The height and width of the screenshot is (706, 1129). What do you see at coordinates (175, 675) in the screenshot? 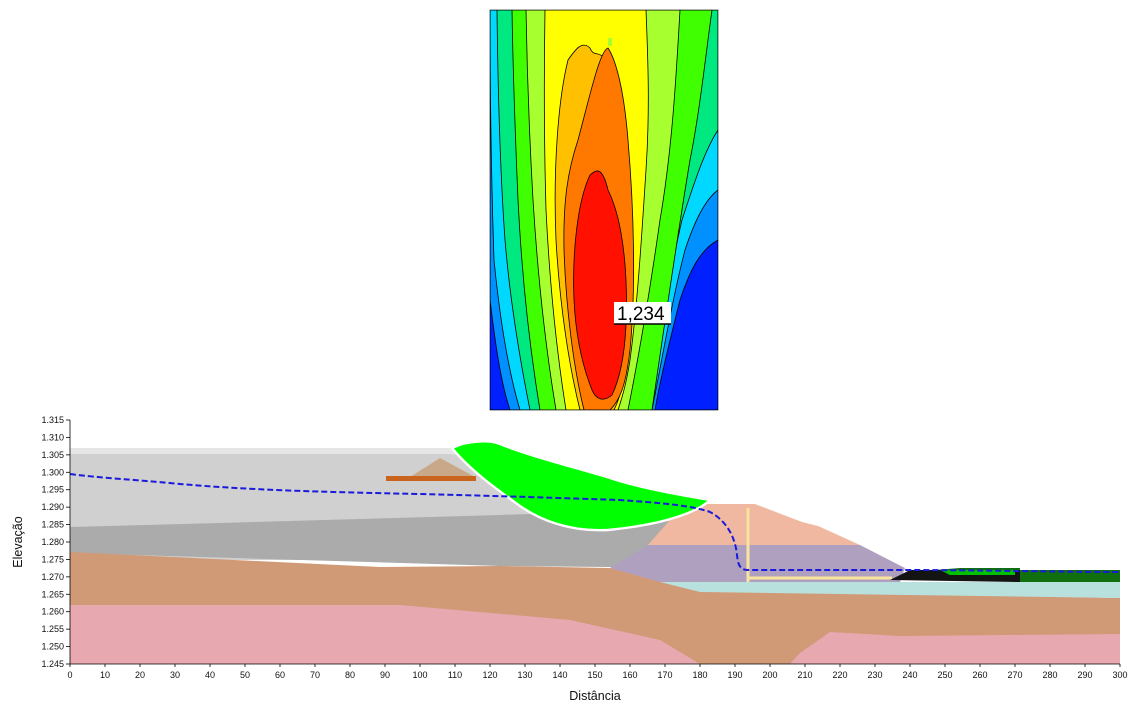
I see `x-tick-label: 30` at bounding box center [175, 675].